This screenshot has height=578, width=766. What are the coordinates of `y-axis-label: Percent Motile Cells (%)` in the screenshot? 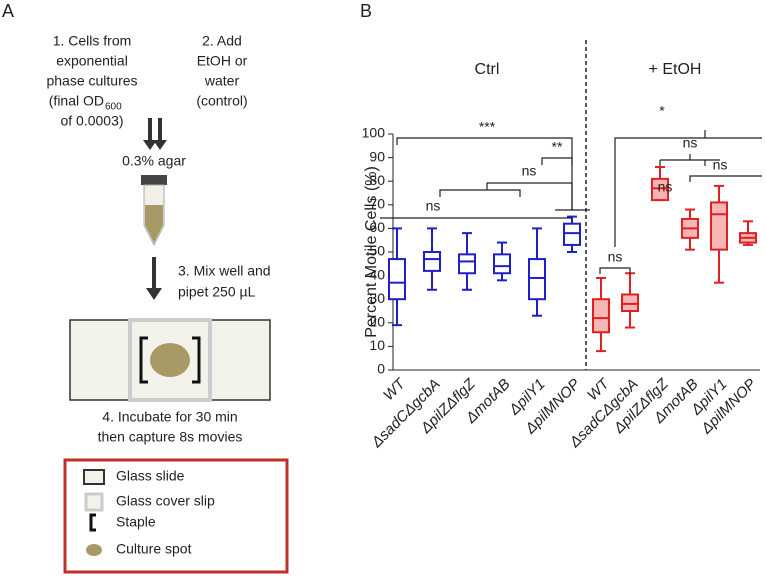 It's located at (371, 252).